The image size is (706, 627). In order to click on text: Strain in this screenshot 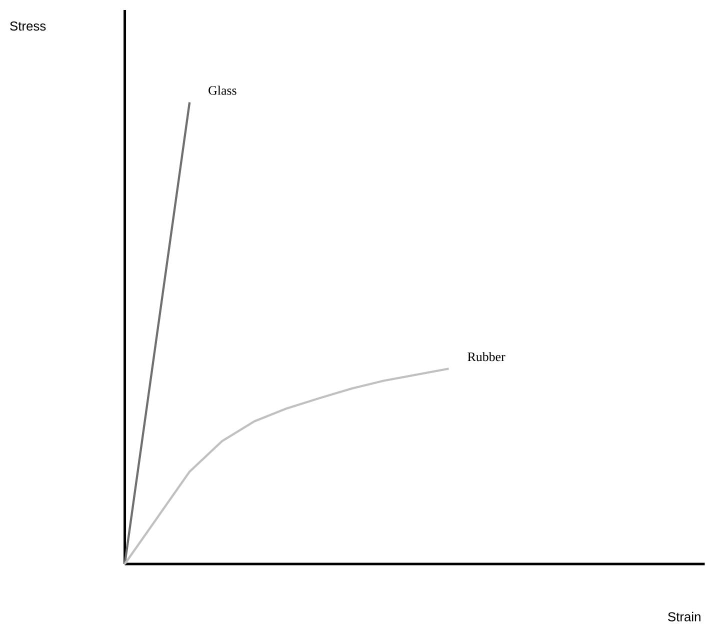, I will do `click(684, 617)`.